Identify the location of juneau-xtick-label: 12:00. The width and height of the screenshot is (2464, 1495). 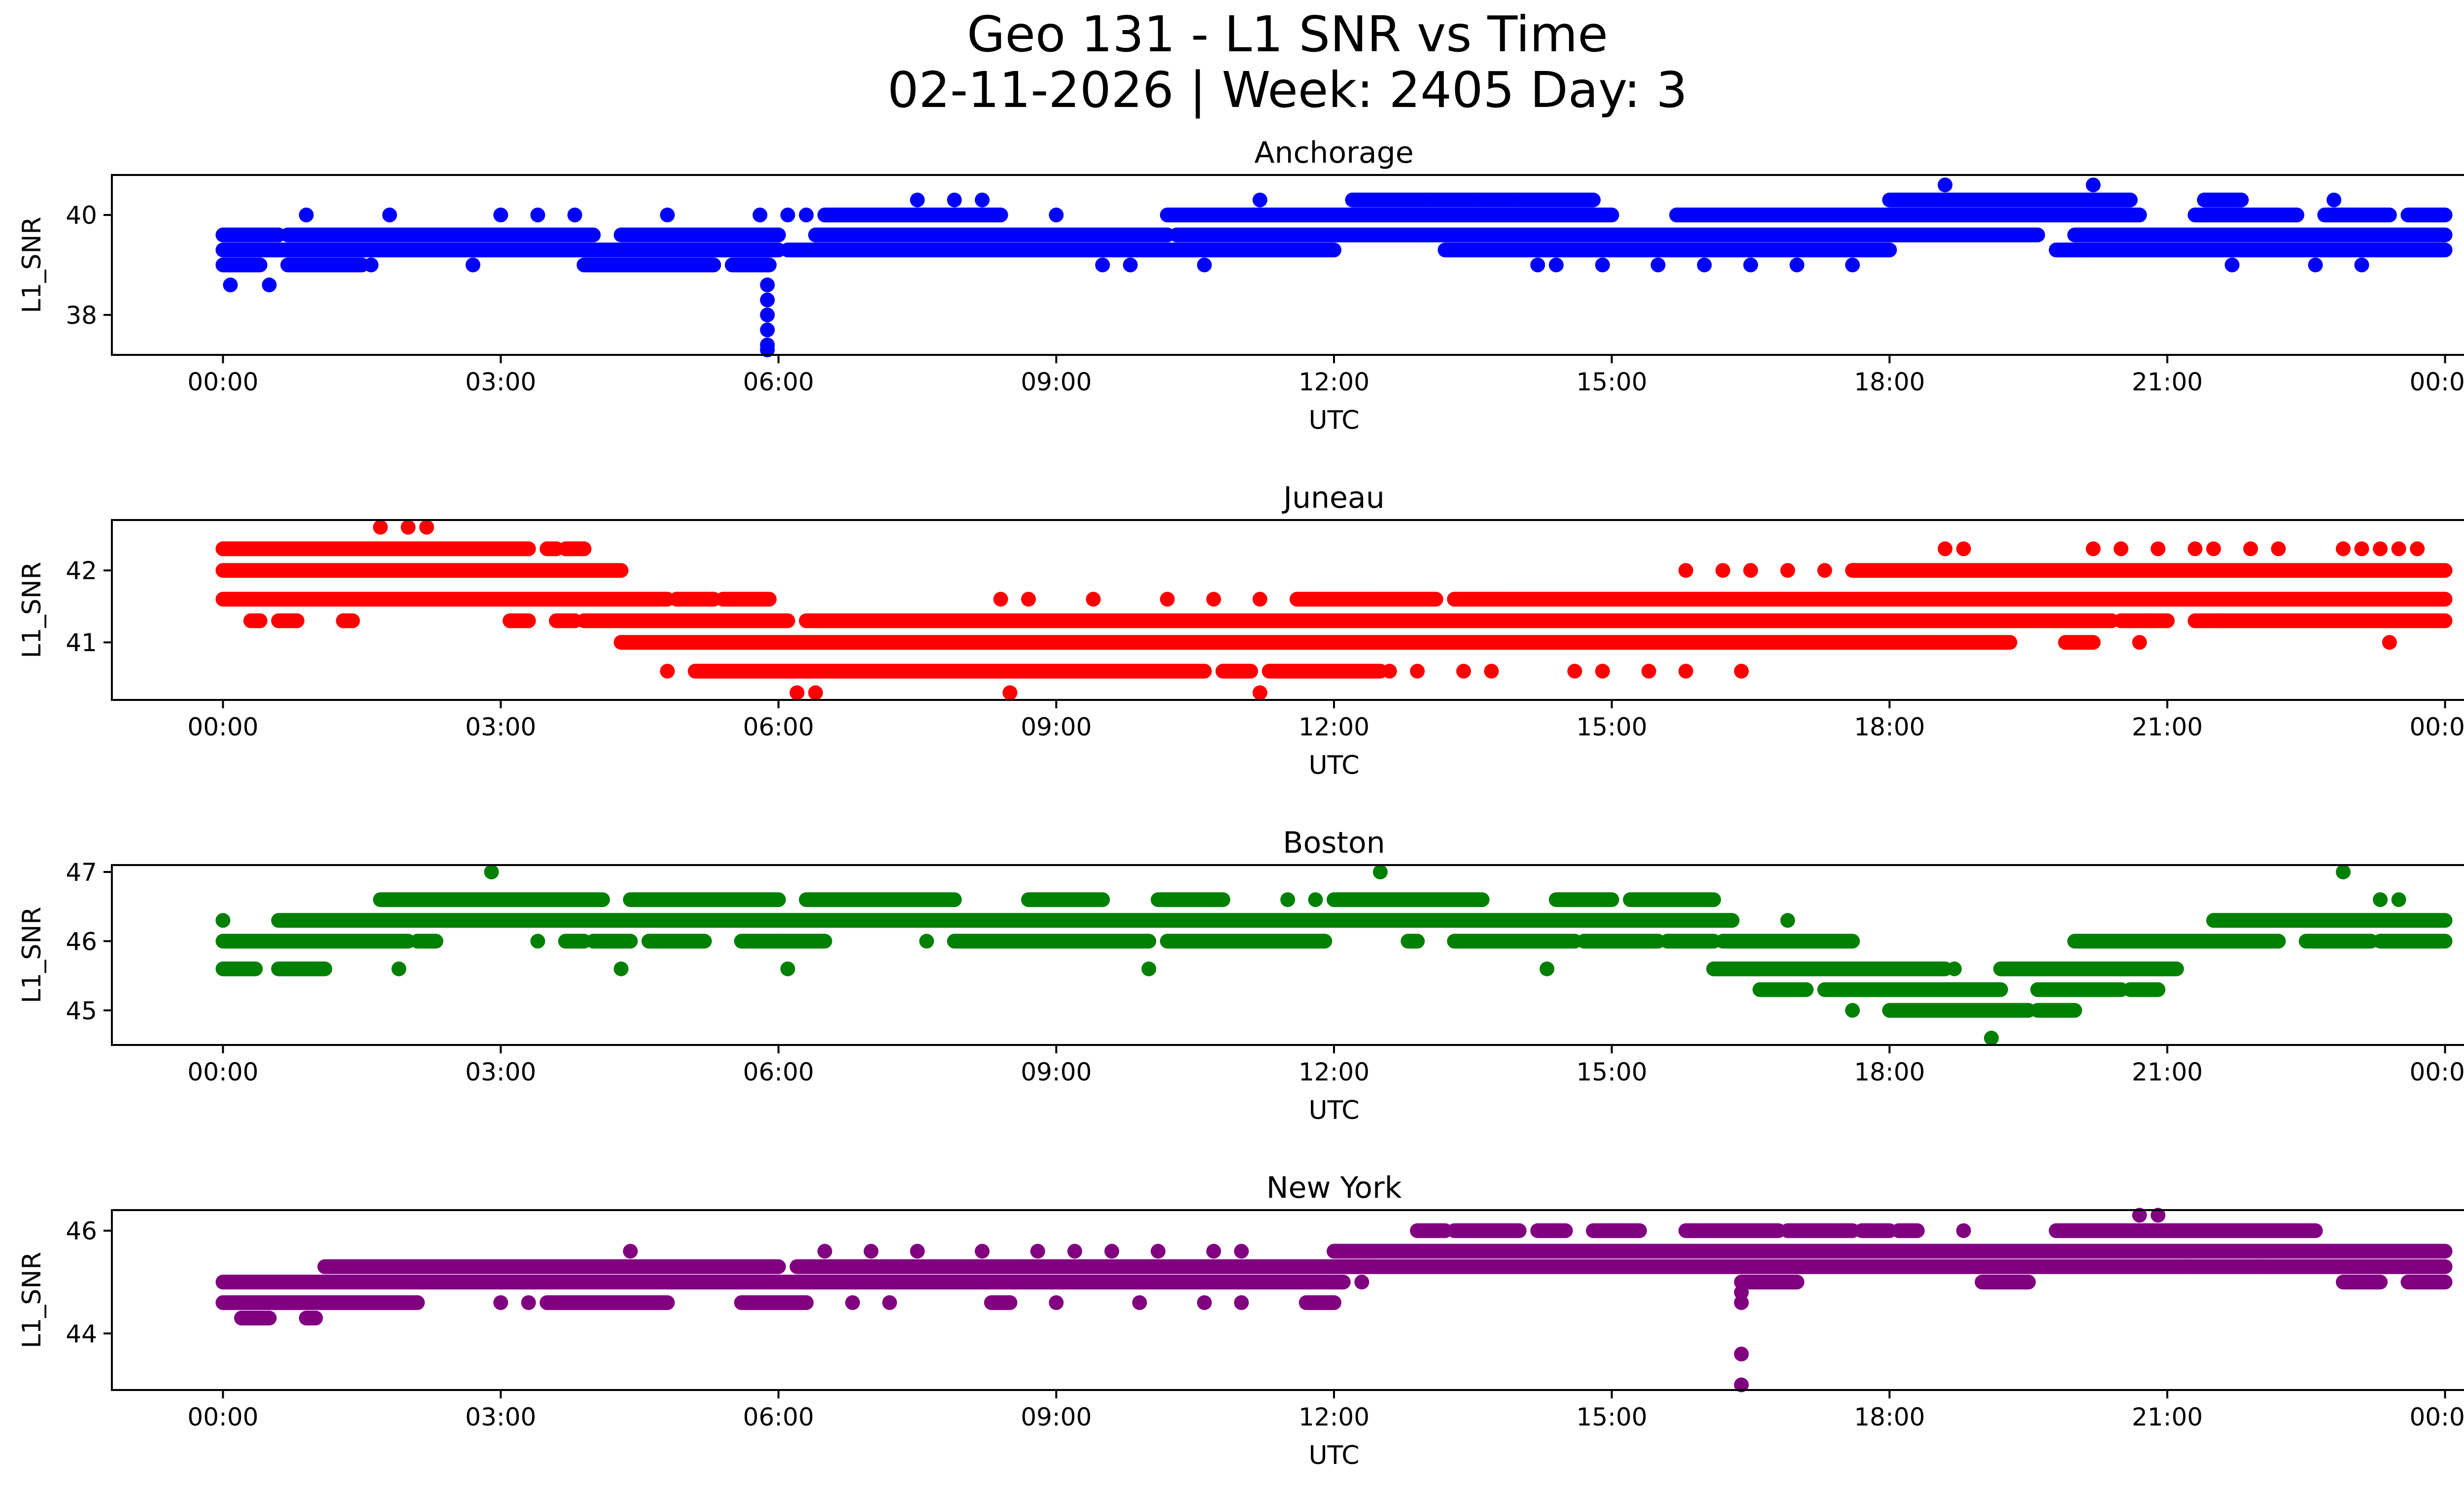
(1334, 727).